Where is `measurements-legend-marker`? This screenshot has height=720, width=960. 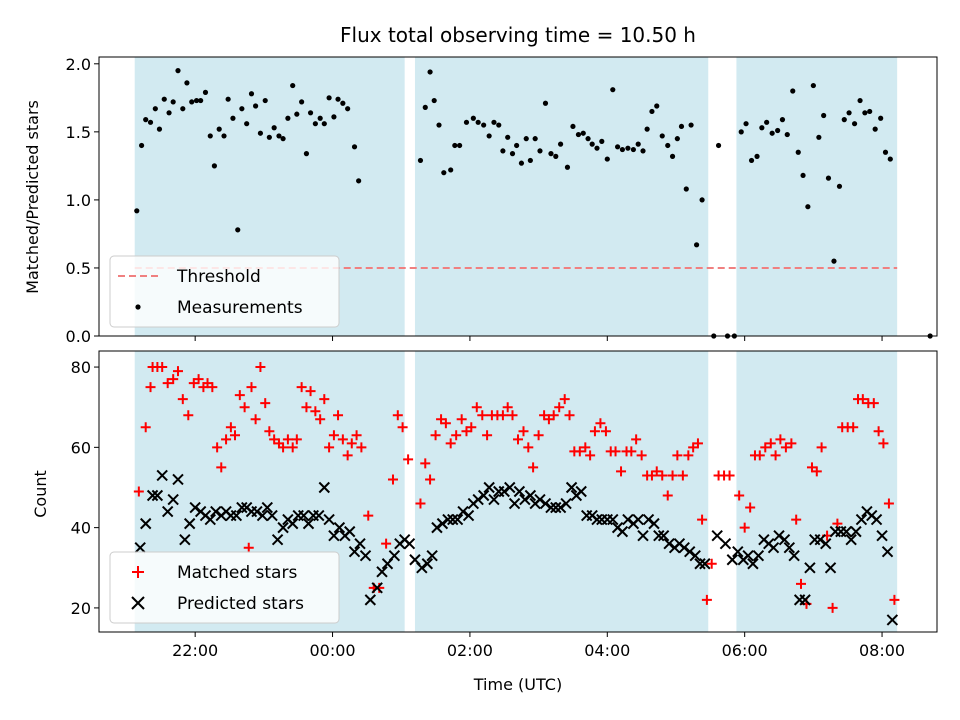
measurements-legend-marker is located at coordinates (138, 307).